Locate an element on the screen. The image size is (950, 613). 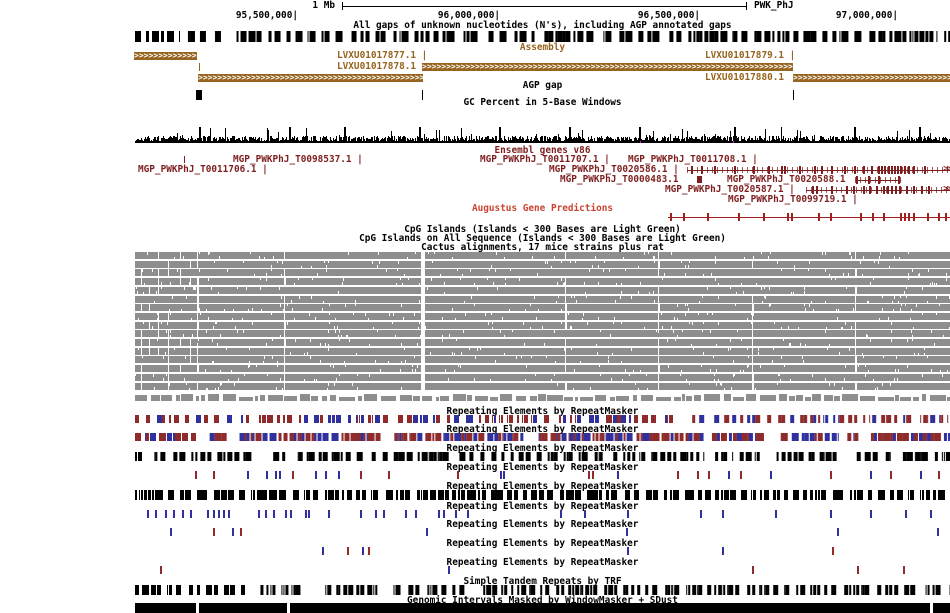
gene-line is located at coordinates (809, 217).